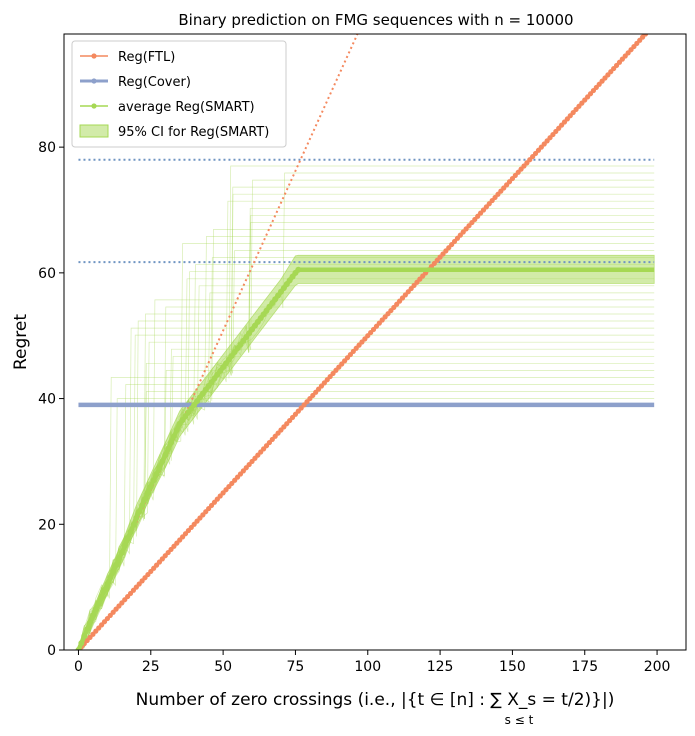 The width and height of the screenshot is (695, 736). What do you see at coordinates (512, 667) in the screenshot?
I see `x-tick-label: 150` at bounding box center [512, 667].